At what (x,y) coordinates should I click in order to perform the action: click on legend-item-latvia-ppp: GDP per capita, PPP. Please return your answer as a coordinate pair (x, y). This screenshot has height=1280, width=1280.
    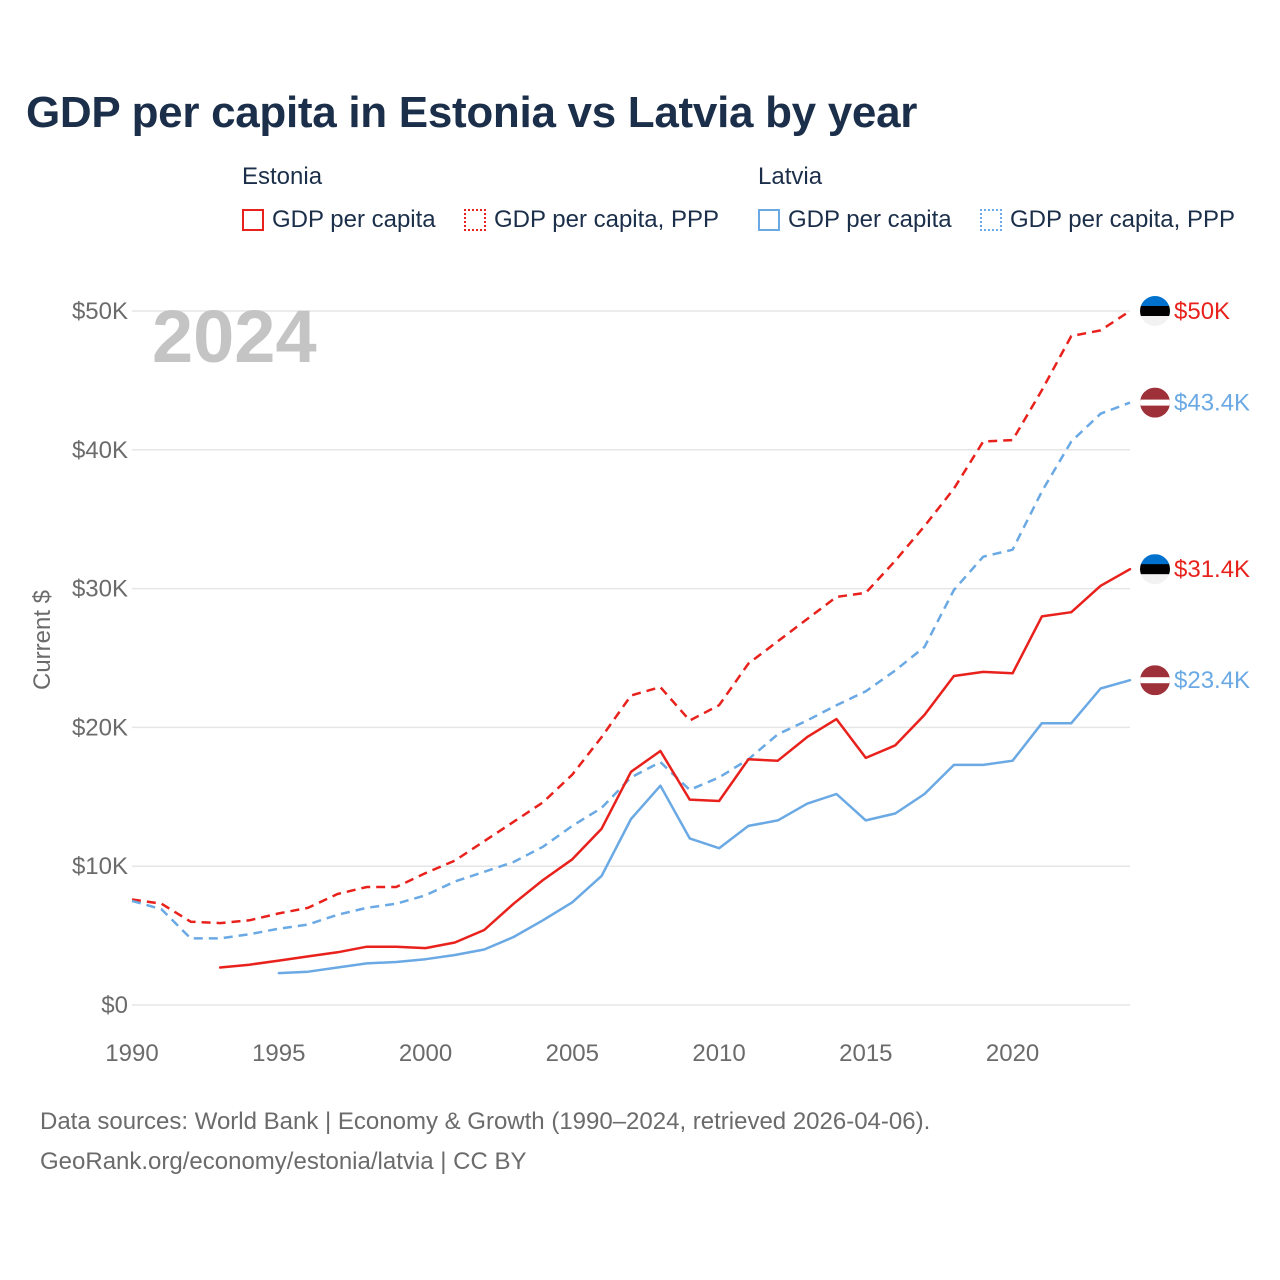
    Looking at the image, I should click on (1107, 220).